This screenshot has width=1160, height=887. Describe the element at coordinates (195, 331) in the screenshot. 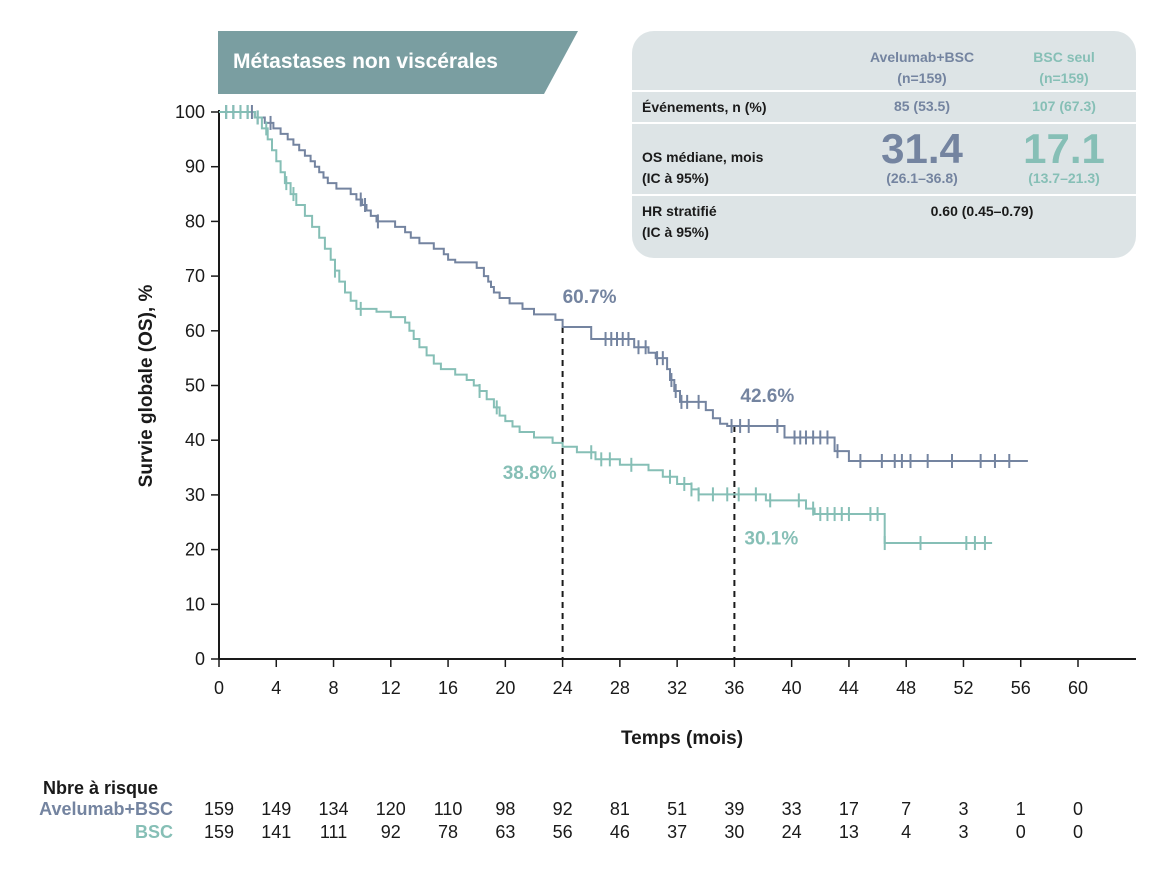

I see `y-tick-label: 60` at that location.